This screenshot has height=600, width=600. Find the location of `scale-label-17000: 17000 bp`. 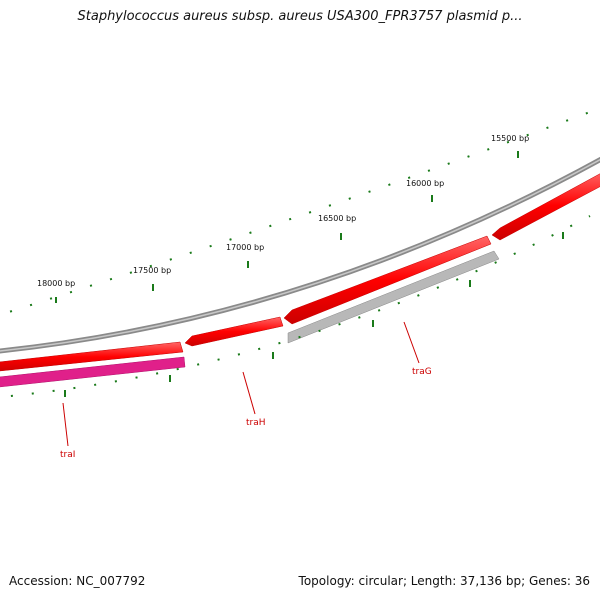

scale-label-17000: 17000 bp is located at coordinates (245, 247).